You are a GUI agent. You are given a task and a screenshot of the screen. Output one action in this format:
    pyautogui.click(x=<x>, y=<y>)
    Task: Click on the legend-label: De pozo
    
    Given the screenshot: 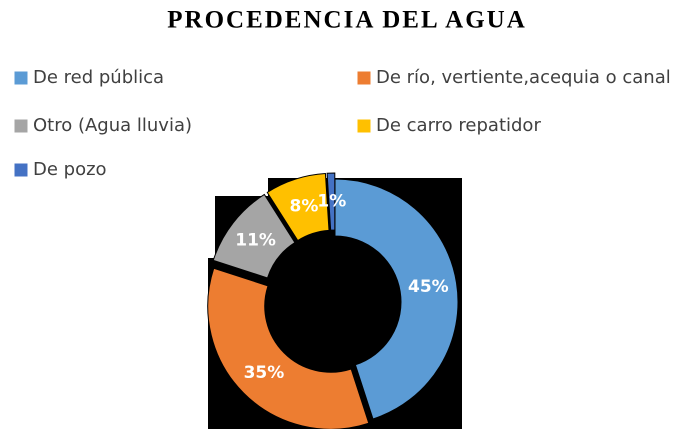 What is the action you would take?
    pyautogui.click(x=70, y=169)
    